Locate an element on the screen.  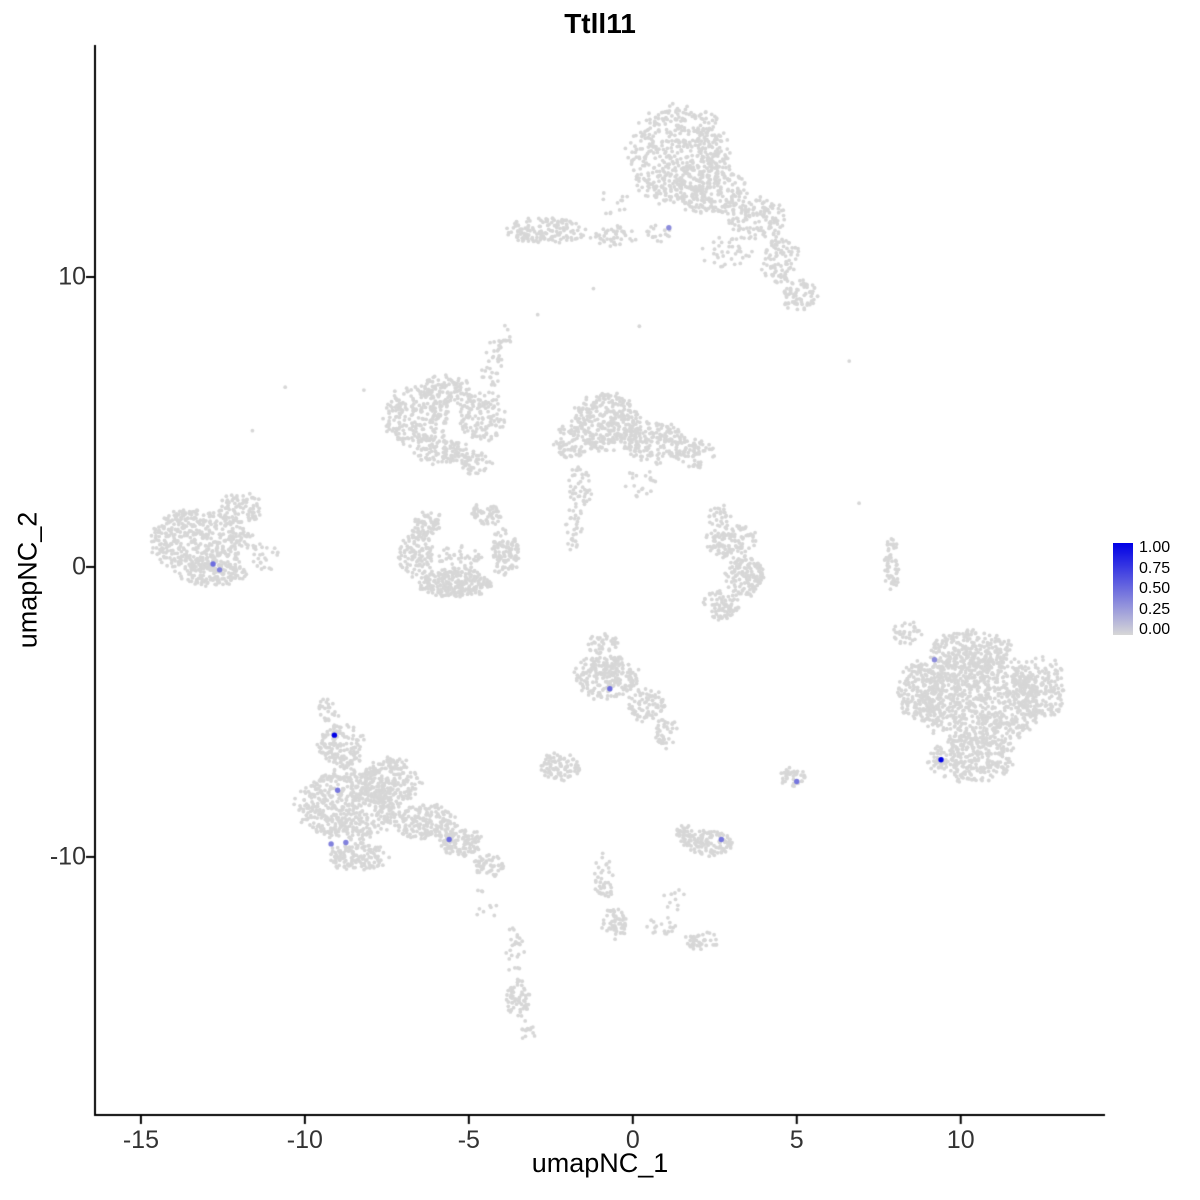
x-tick-label-5: 5 is located at coordinates (796, 1140).